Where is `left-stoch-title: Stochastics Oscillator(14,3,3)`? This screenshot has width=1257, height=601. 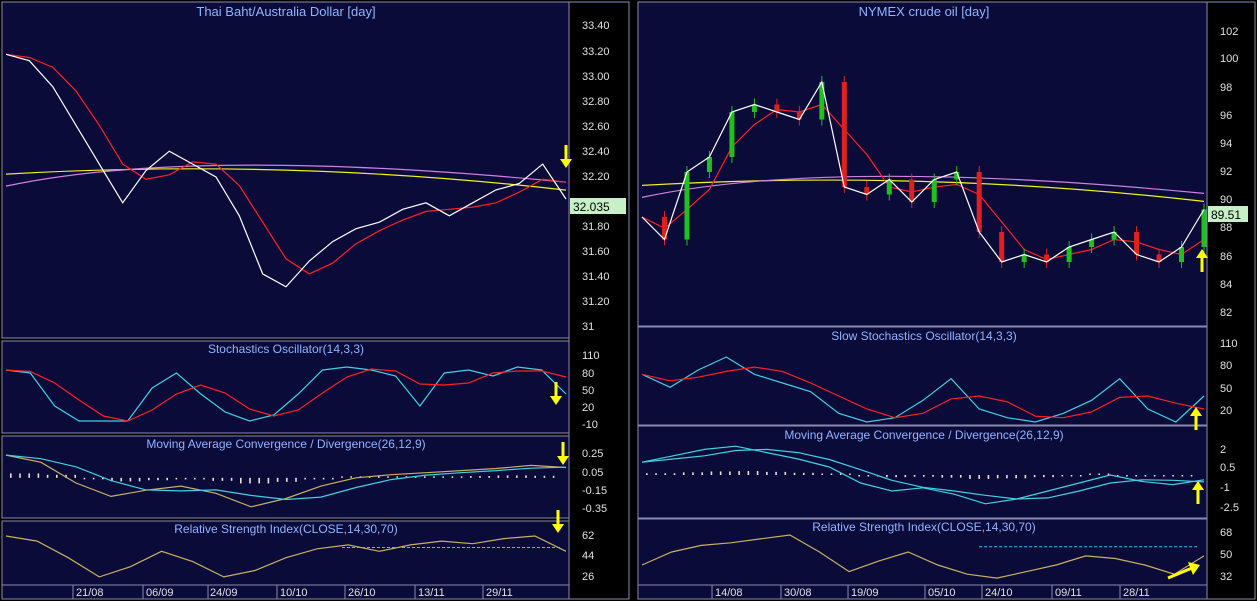 left-stoch-title: Stochastics Oscillator(14,3,3) is located at coordinates (286, 349).